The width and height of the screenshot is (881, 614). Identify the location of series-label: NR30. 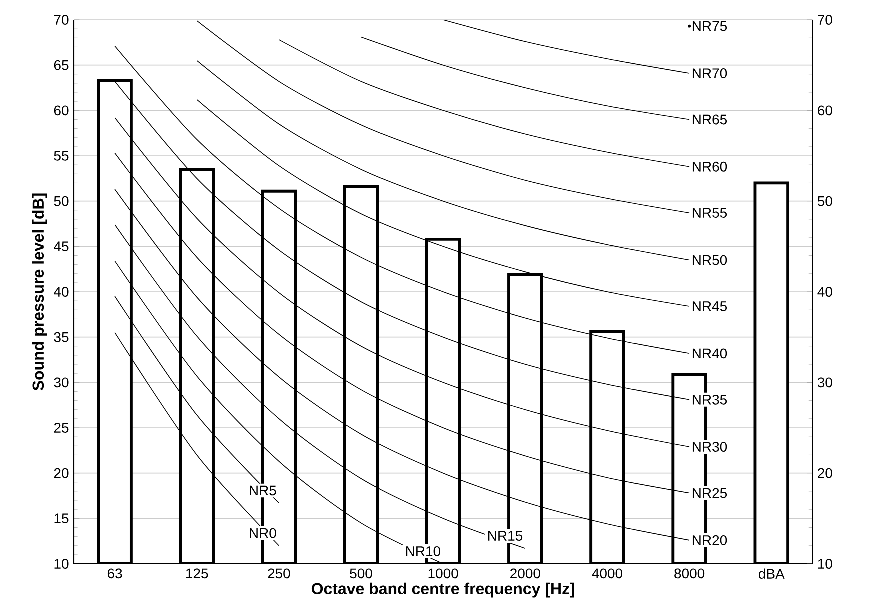
(710, 447).